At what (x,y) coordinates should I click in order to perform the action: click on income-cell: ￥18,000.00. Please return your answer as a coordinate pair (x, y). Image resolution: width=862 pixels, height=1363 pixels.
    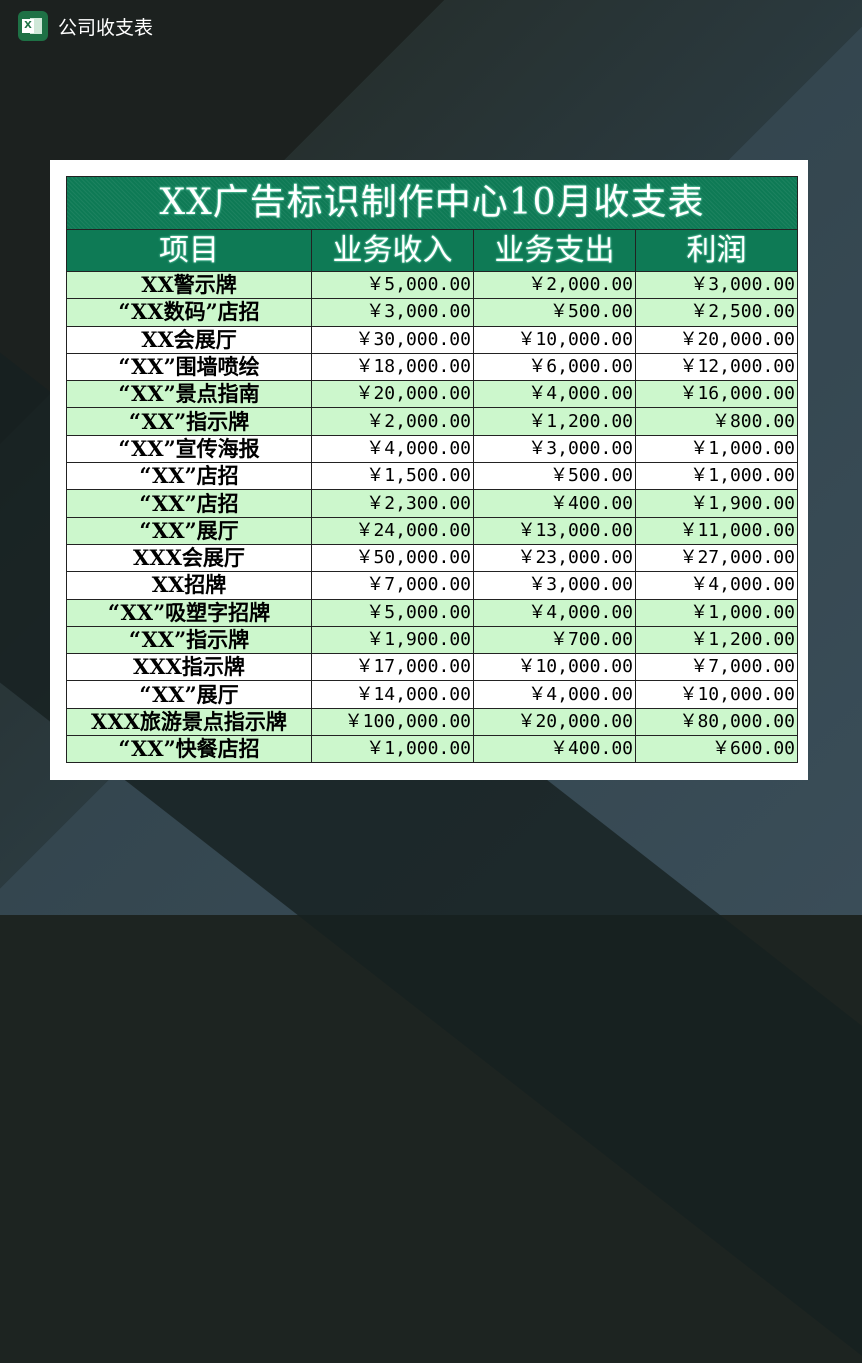
    Looking at the image, I should click on (392, 367).